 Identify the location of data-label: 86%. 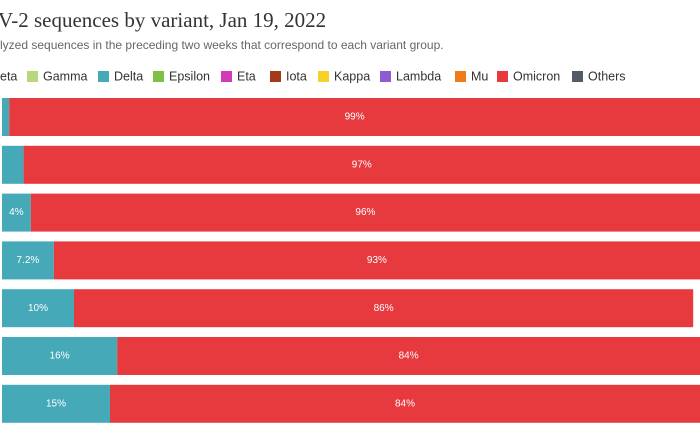
(384, 308).